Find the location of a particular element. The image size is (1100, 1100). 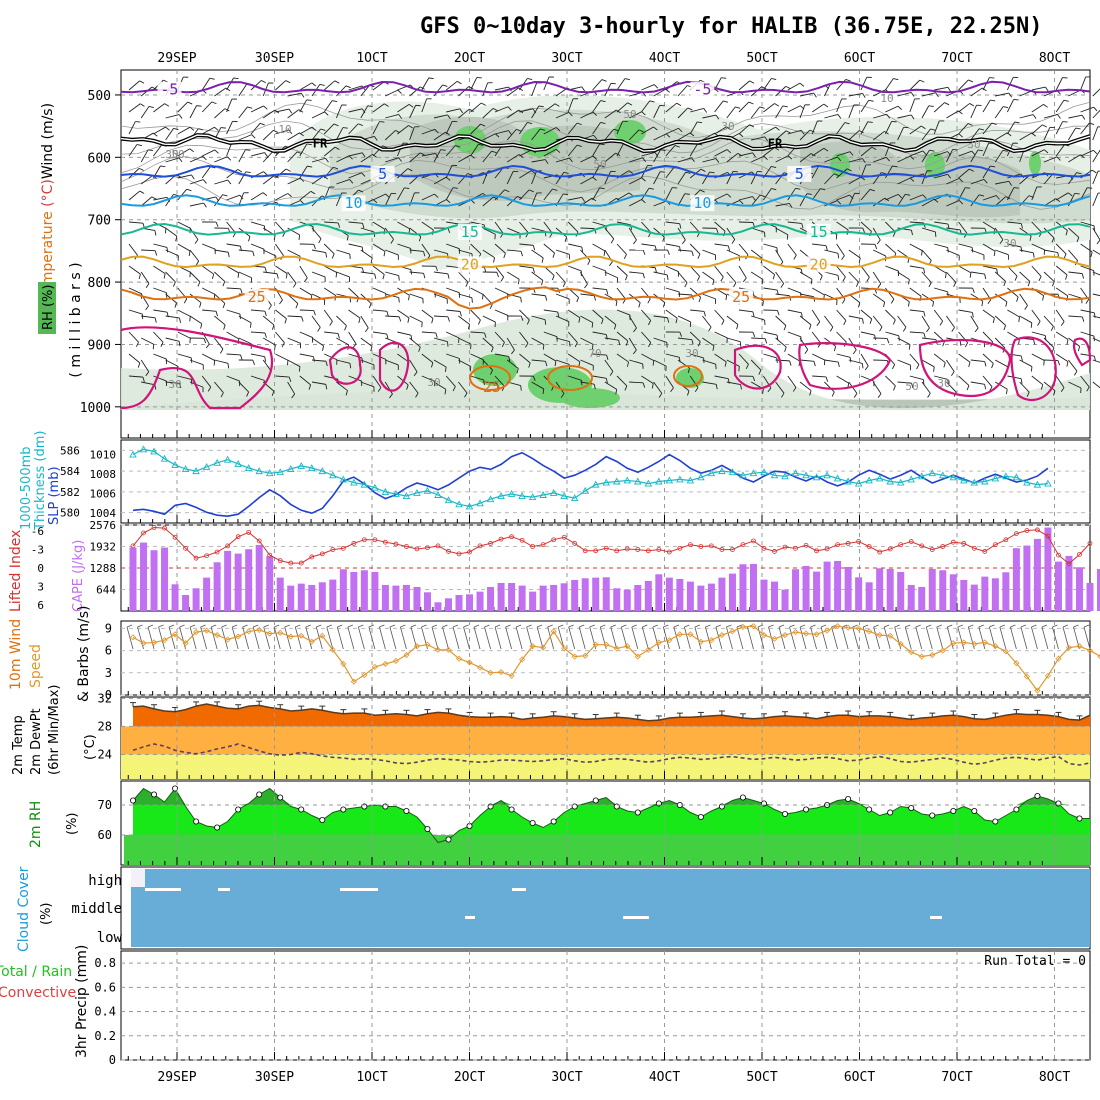

pressure-tick-label: 700 is located at coordinates (99, 221).